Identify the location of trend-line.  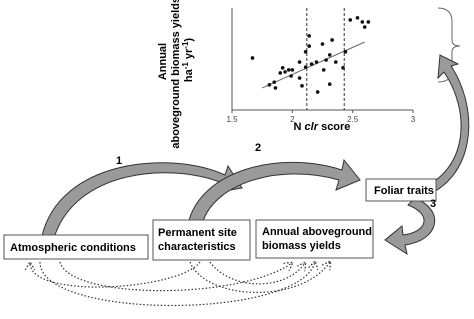
(313, 65).